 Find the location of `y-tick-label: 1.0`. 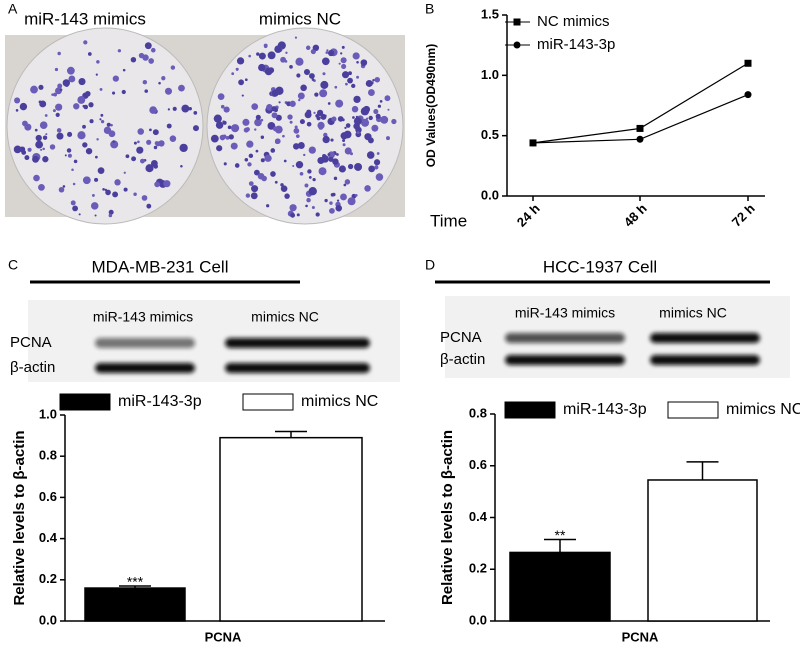

y-tick-label: 1.0 is located at coordinates (48, 413).